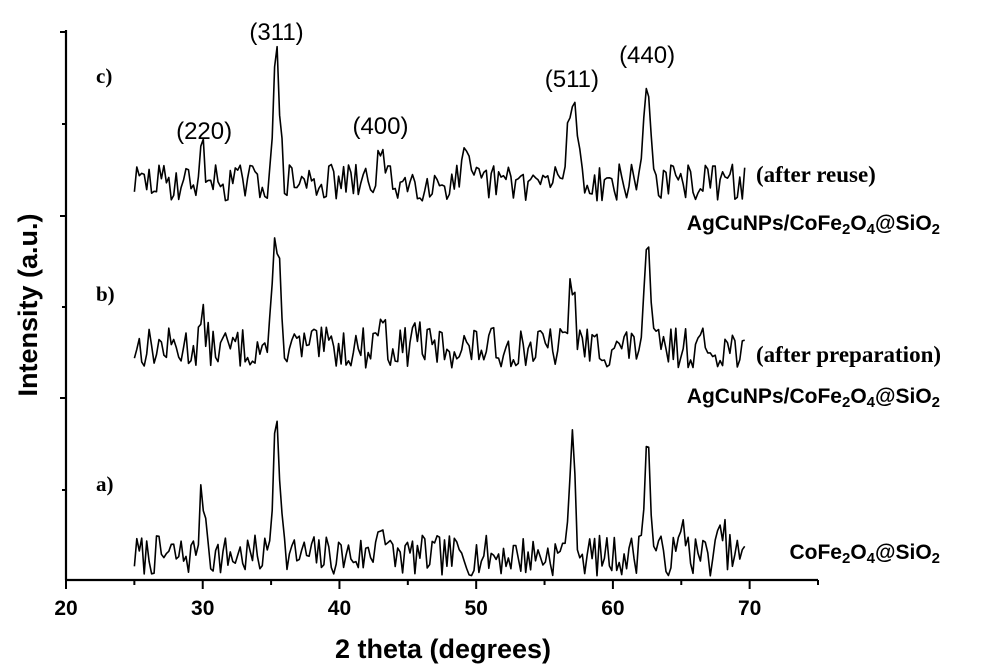 Image resolution: width=992 pixels, height=668 pixels. Describe the element at coordinates (647, 55) in the screenshot. I see `peak-label: (440)` at that location.